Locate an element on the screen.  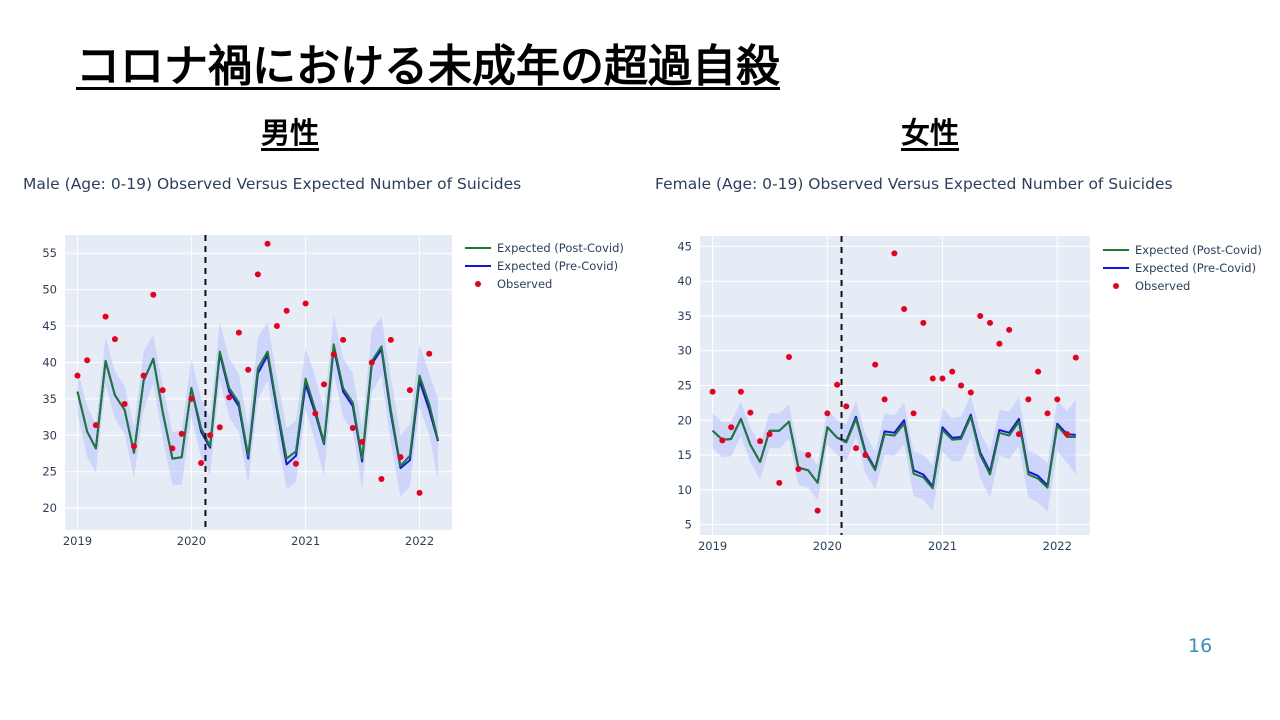
slide-title: コロナ禍における未成年の超過自殺 is located at coordinates (428, 66).